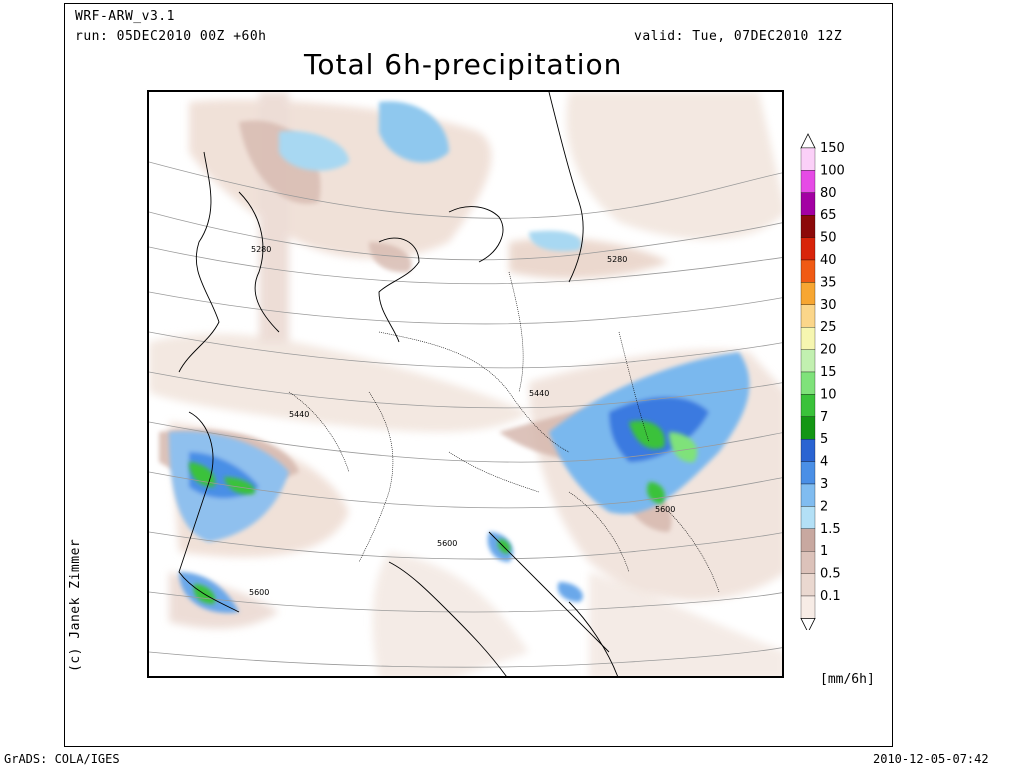  Describe the element at coordinates (832, 170) in the screenshot. I see `colorbar-label: 100` at that location.